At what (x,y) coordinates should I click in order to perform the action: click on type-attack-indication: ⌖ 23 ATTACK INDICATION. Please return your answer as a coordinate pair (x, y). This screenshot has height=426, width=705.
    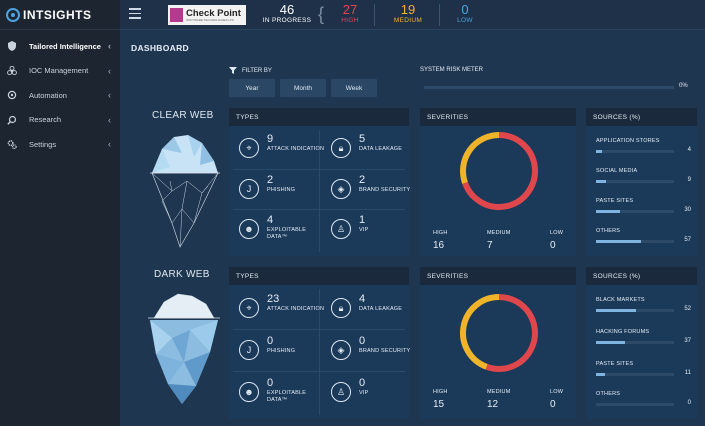
    Looking at the image, I should click on (280, 309).